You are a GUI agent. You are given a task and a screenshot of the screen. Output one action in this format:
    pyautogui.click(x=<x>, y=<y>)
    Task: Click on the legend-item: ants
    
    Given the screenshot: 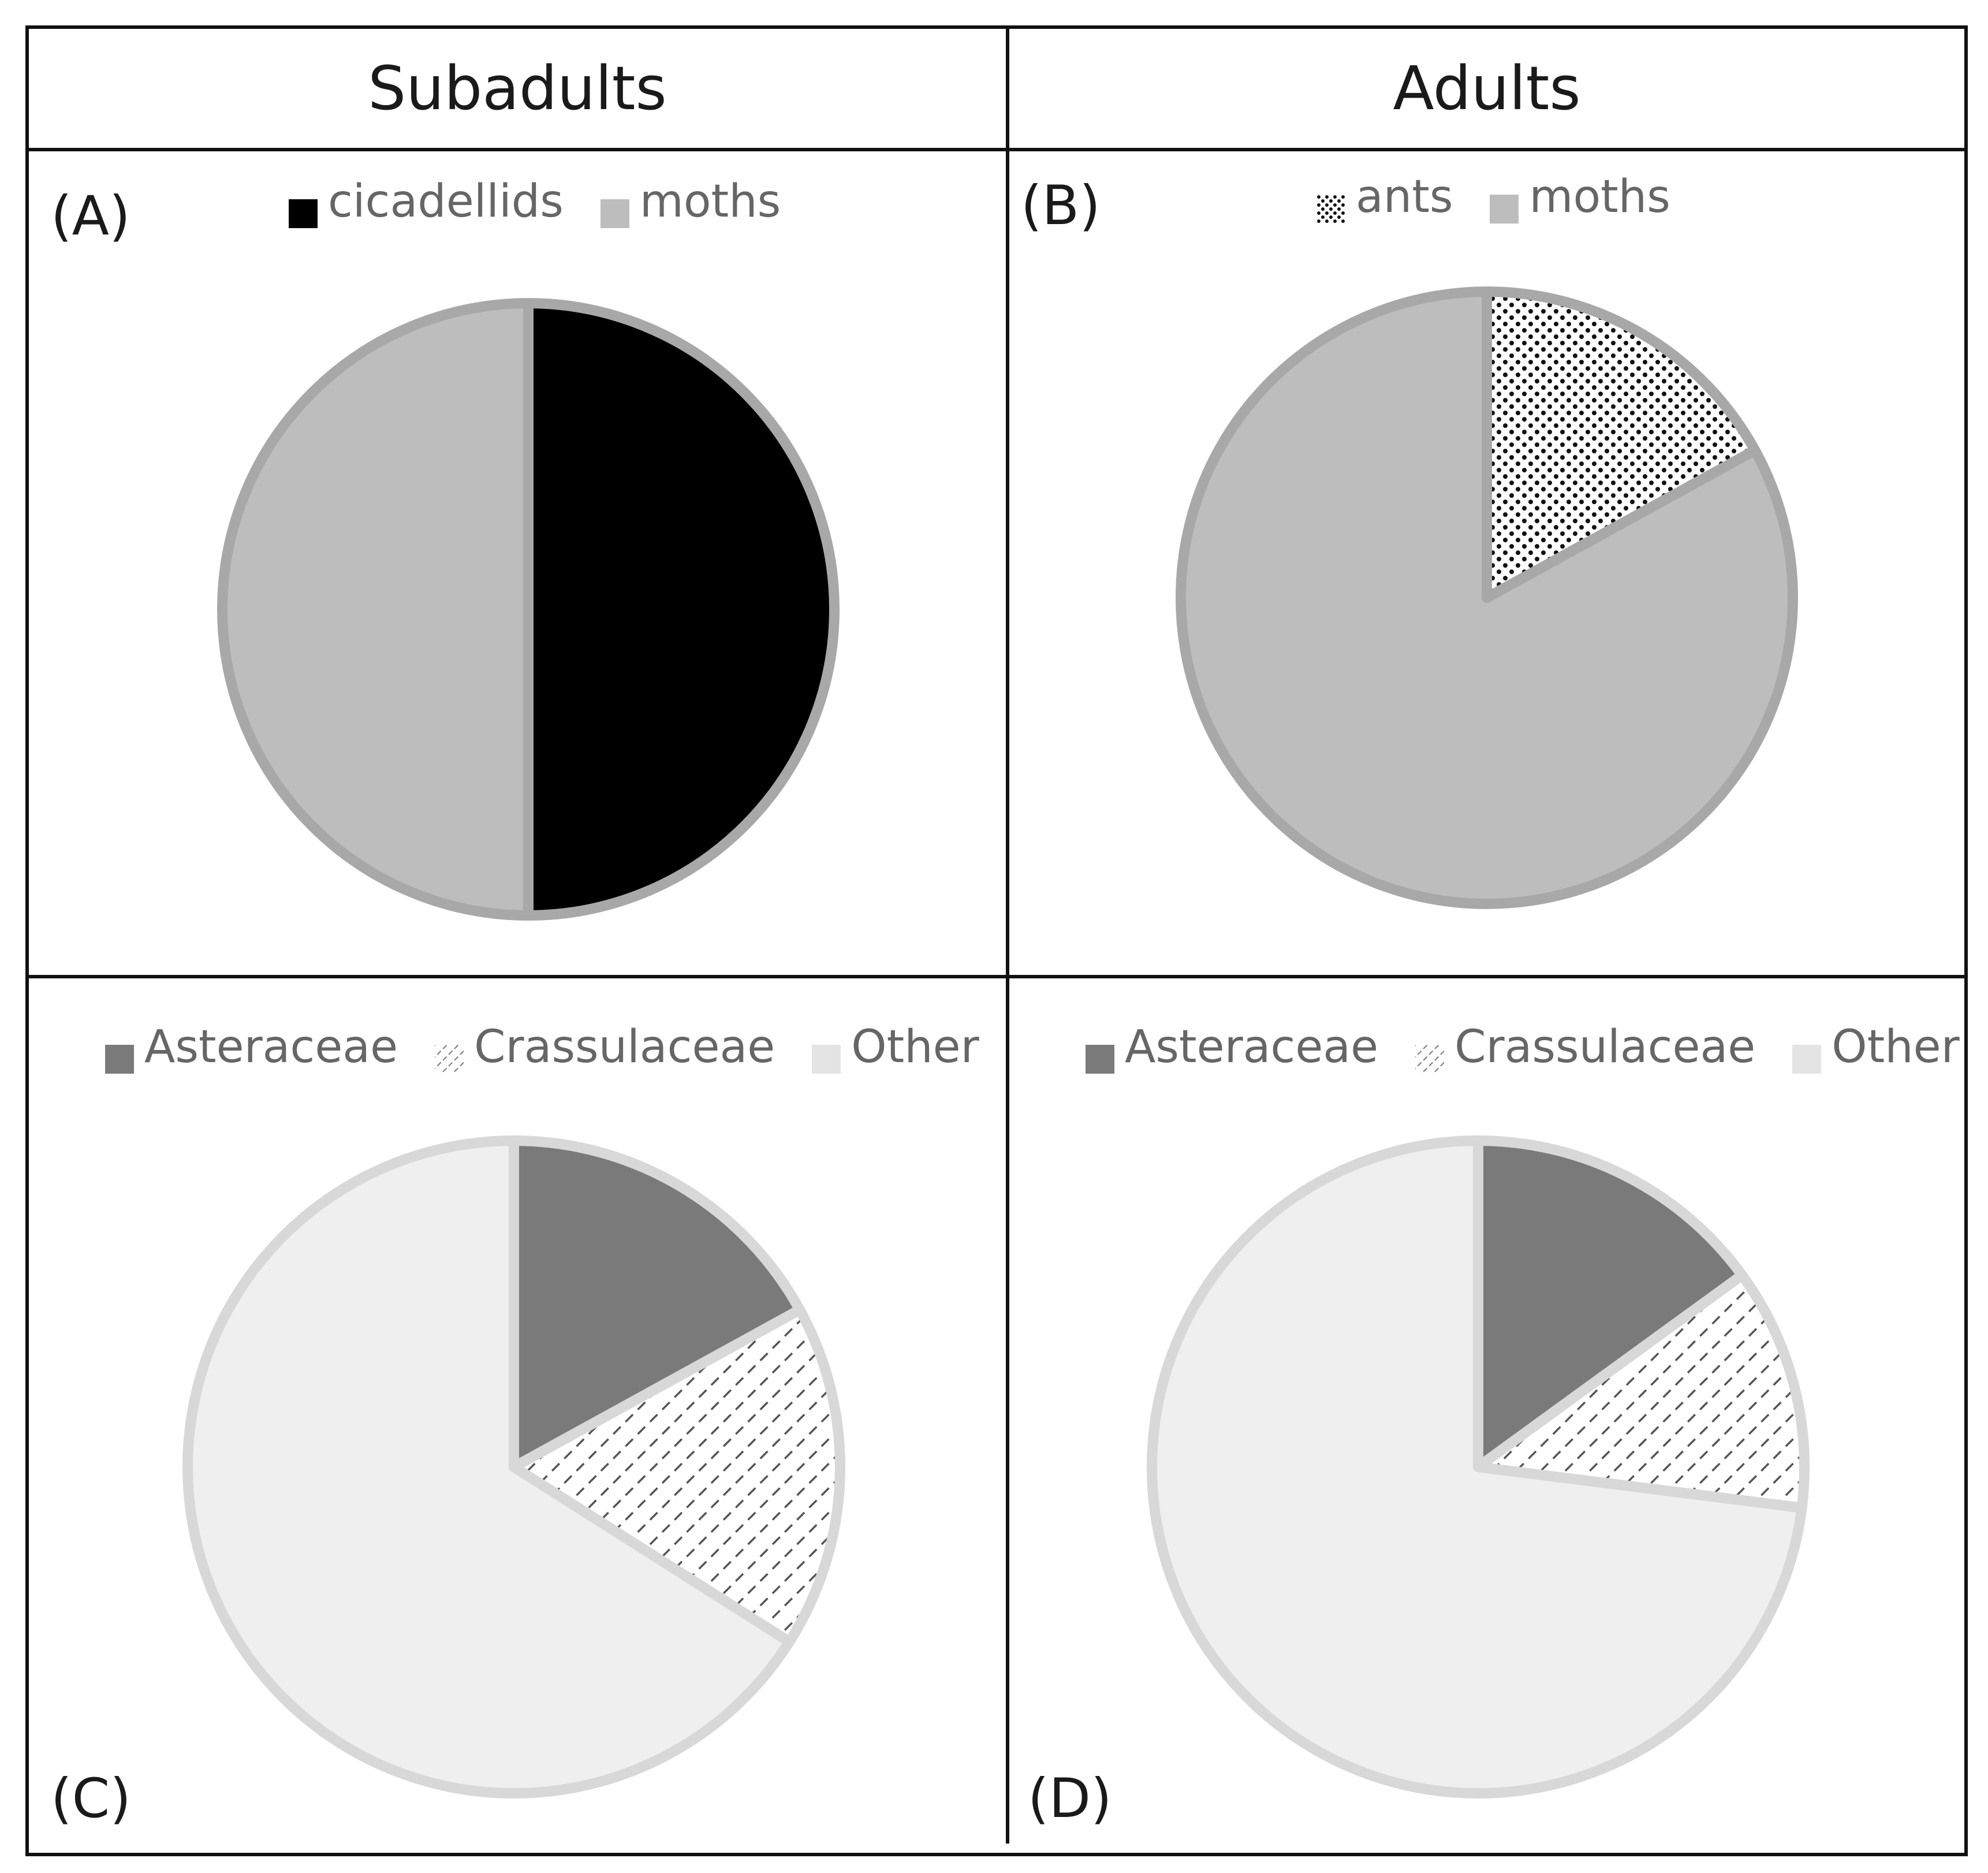 What is the action you would take?
    pyautogui.click(x=1385, y=198)
    